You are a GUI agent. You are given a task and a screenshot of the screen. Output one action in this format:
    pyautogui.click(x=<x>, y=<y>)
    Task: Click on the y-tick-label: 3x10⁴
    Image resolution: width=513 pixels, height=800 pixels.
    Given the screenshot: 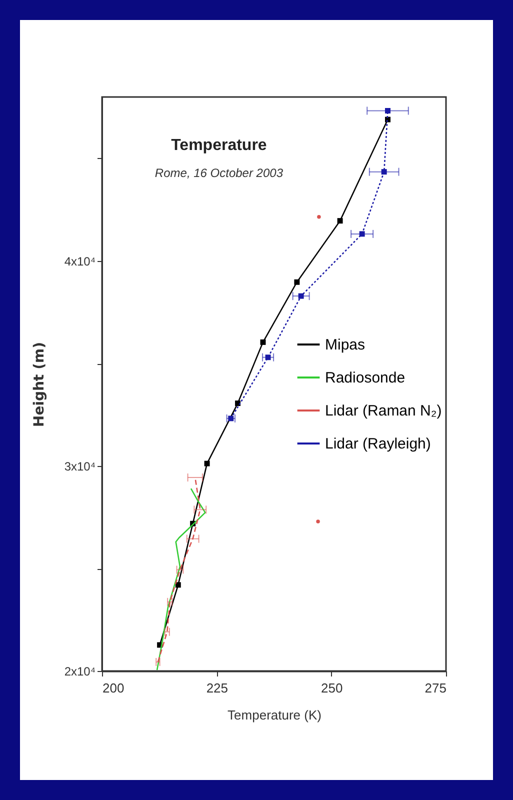 What is the action you would take?
    pyautogui.click(x=80, y=467)
    